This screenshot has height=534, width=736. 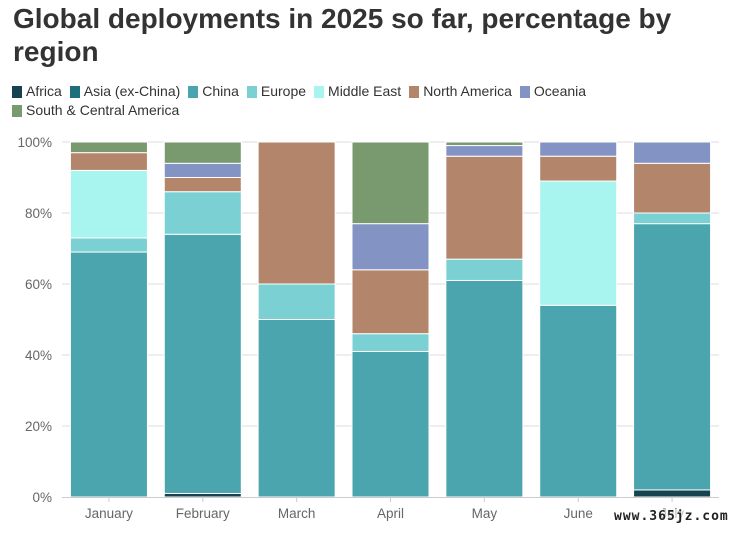 I want to click on bar-february-south-central-america, so click(x=202, y=152).